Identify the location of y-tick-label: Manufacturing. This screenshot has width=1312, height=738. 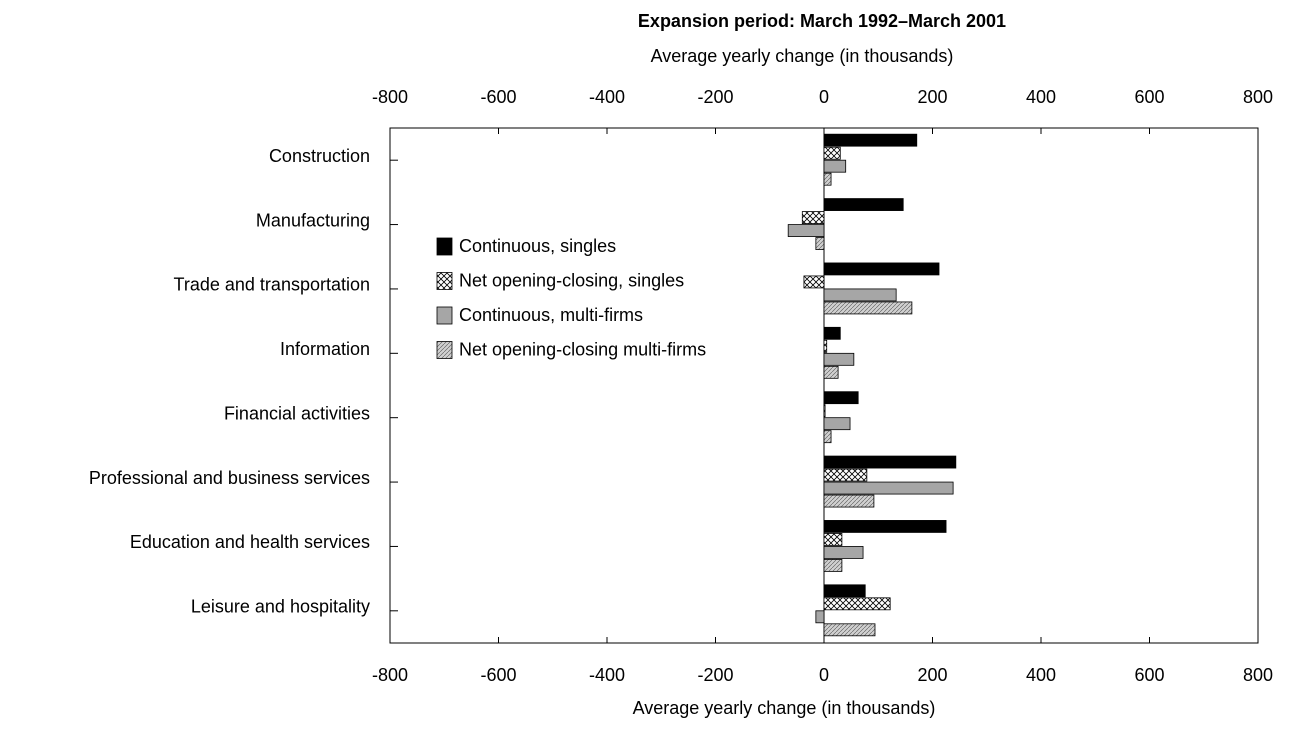
(313, 220).